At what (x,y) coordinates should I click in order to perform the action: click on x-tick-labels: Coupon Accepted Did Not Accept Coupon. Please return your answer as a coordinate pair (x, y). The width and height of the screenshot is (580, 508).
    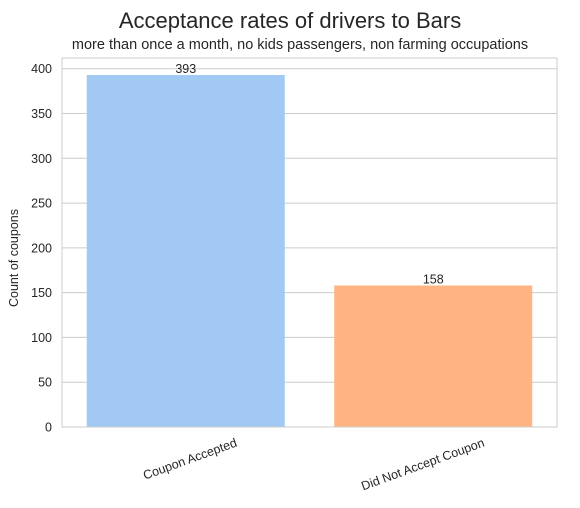
    Looking at the image, I should click on (313, 465).